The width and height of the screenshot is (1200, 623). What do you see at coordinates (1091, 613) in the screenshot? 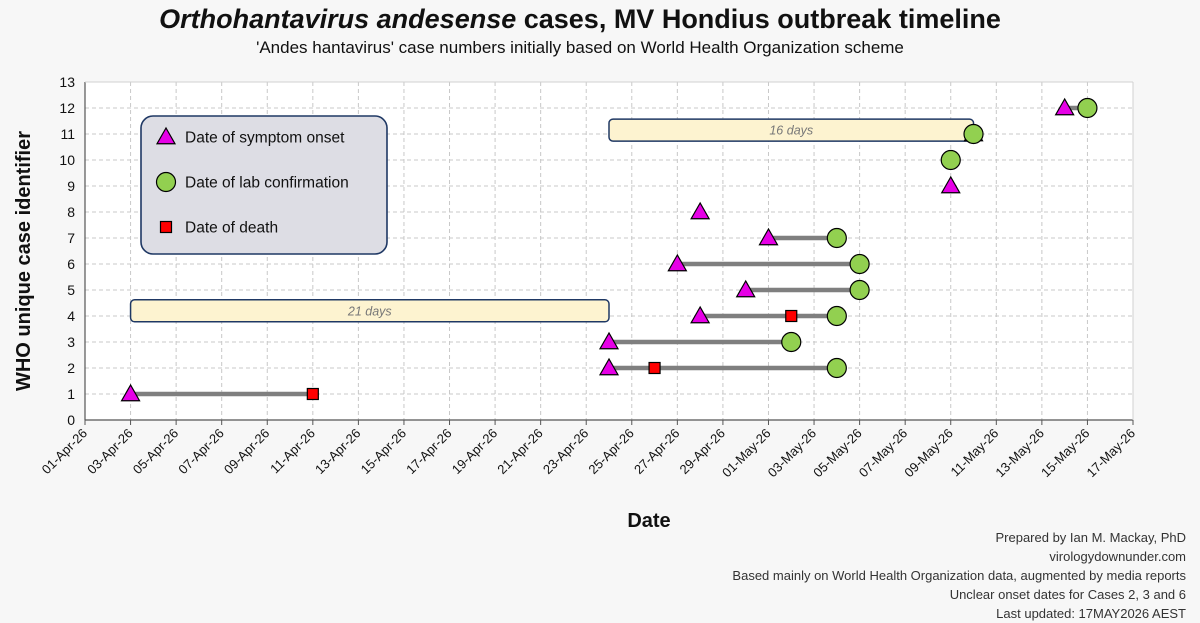
I see `footer-updated: Last updated: 17MAY2026 AEST` at bounding box center [1091, 613].